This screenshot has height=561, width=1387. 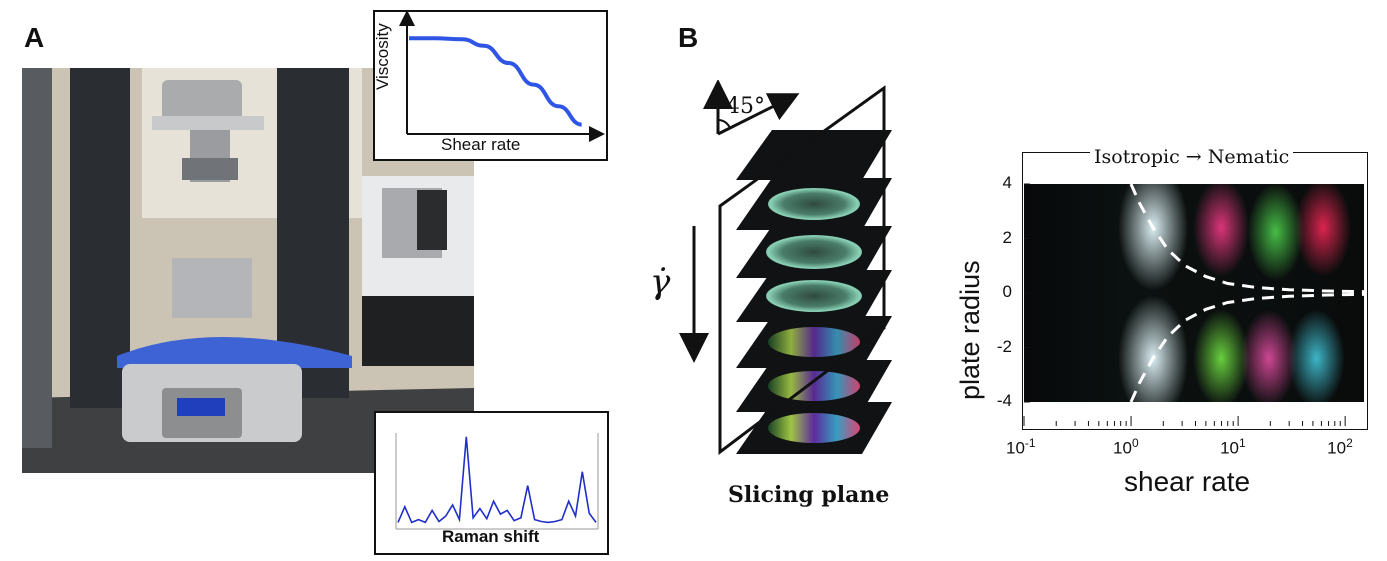 What do you see at coordinates (1007, 291) in the screenshot?
I see `y-tick-label: 0` at bounding box center [1007, 291].